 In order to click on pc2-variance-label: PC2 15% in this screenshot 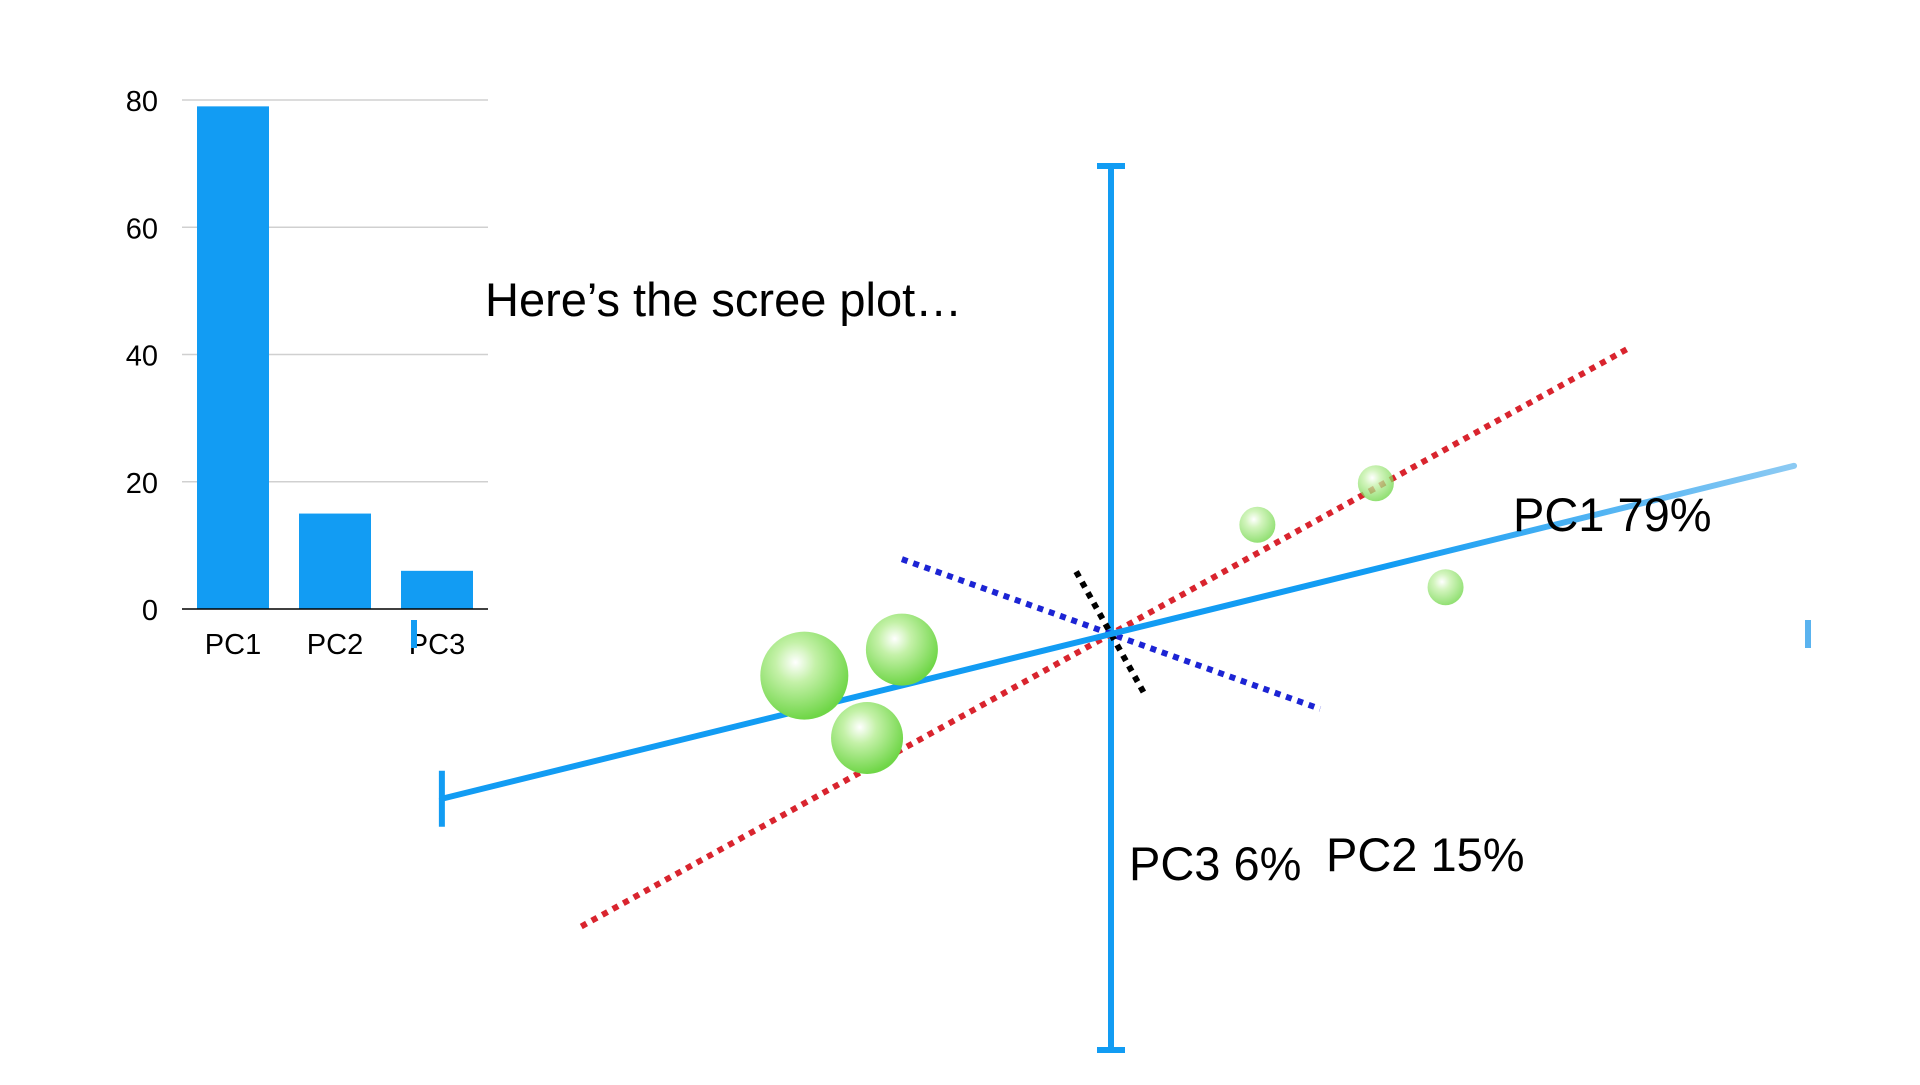, I will do `click(1425, 854)`.